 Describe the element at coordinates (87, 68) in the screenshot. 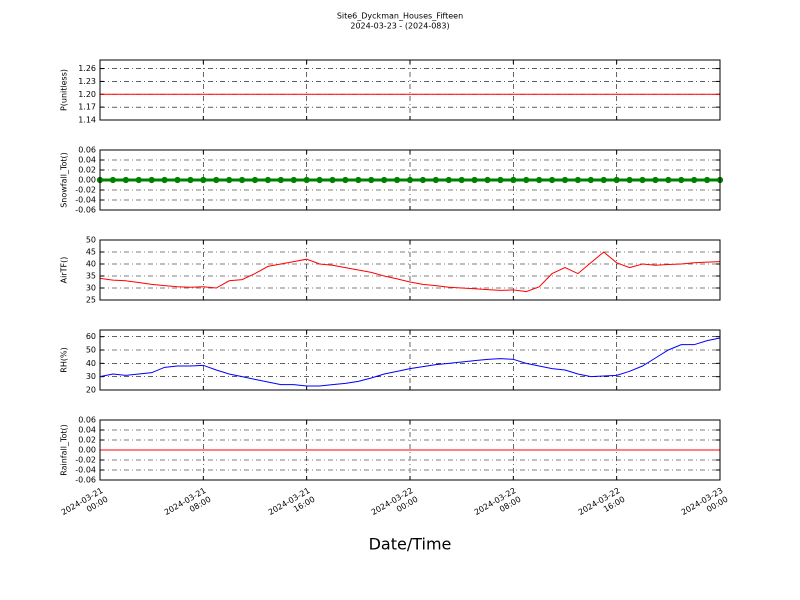

I see `y-tick-label: 1.26` at that location.